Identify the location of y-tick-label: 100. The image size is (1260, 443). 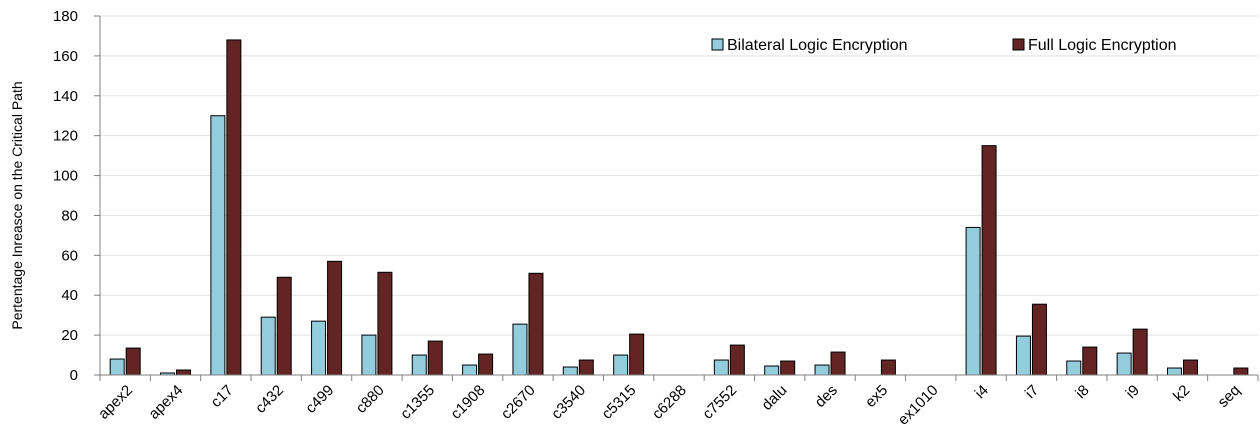
(65, 176).